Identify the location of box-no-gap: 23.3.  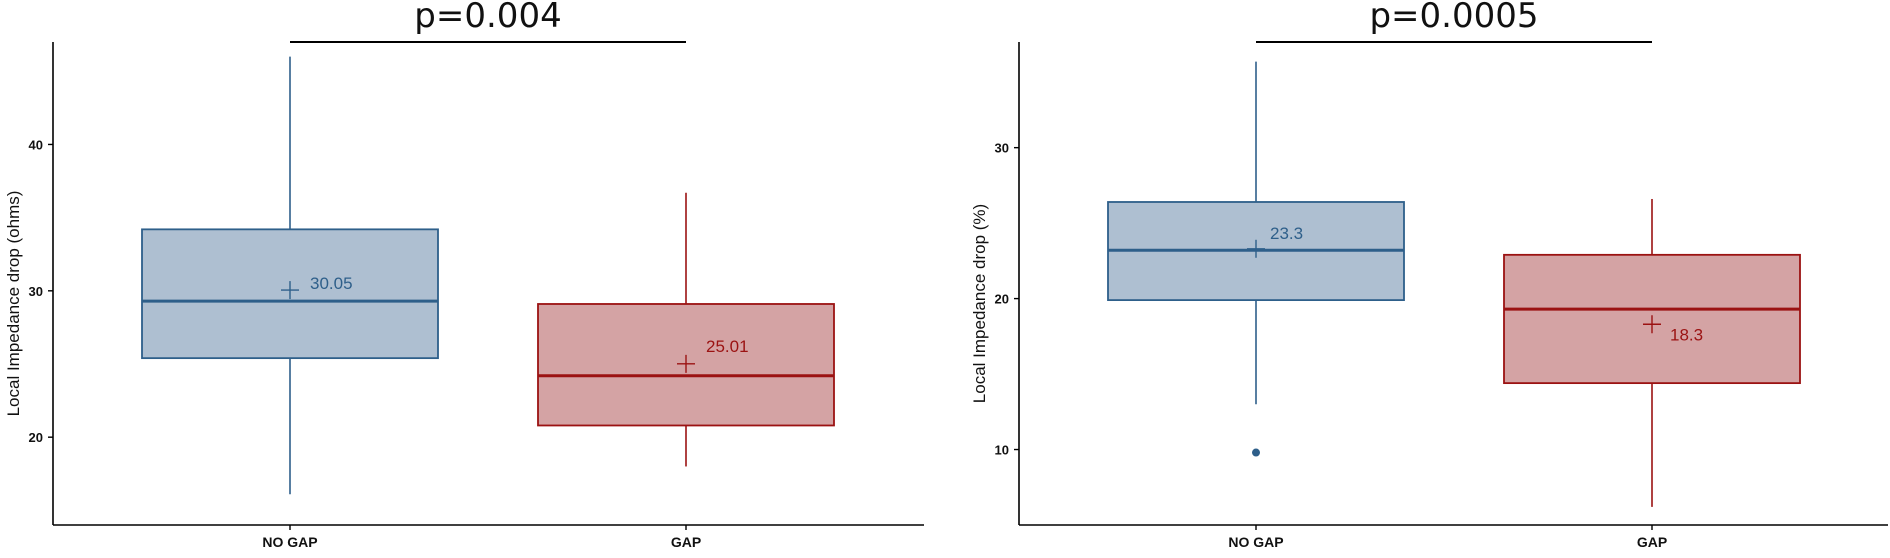
(1256, 259).